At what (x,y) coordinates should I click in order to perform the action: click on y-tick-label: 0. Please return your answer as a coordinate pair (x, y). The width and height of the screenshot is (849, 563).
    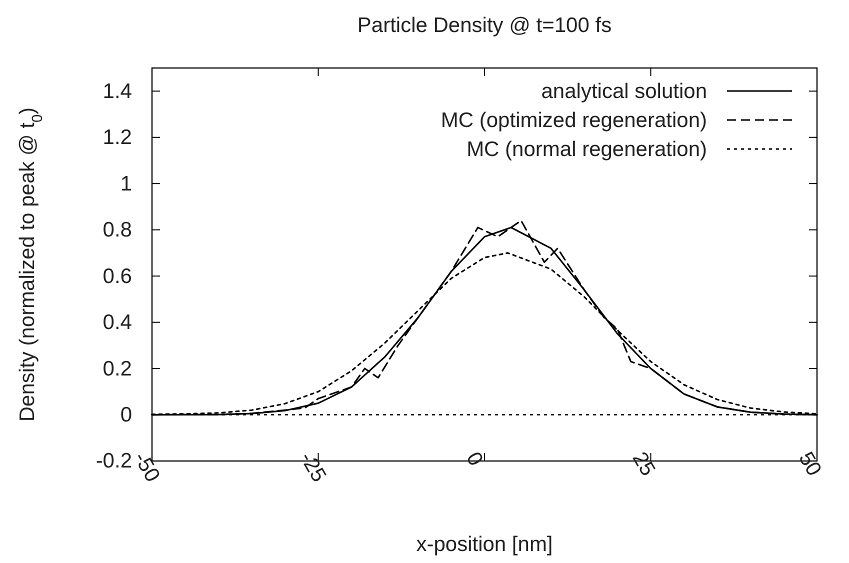
    Looking at the image, I should click on (126, 414).